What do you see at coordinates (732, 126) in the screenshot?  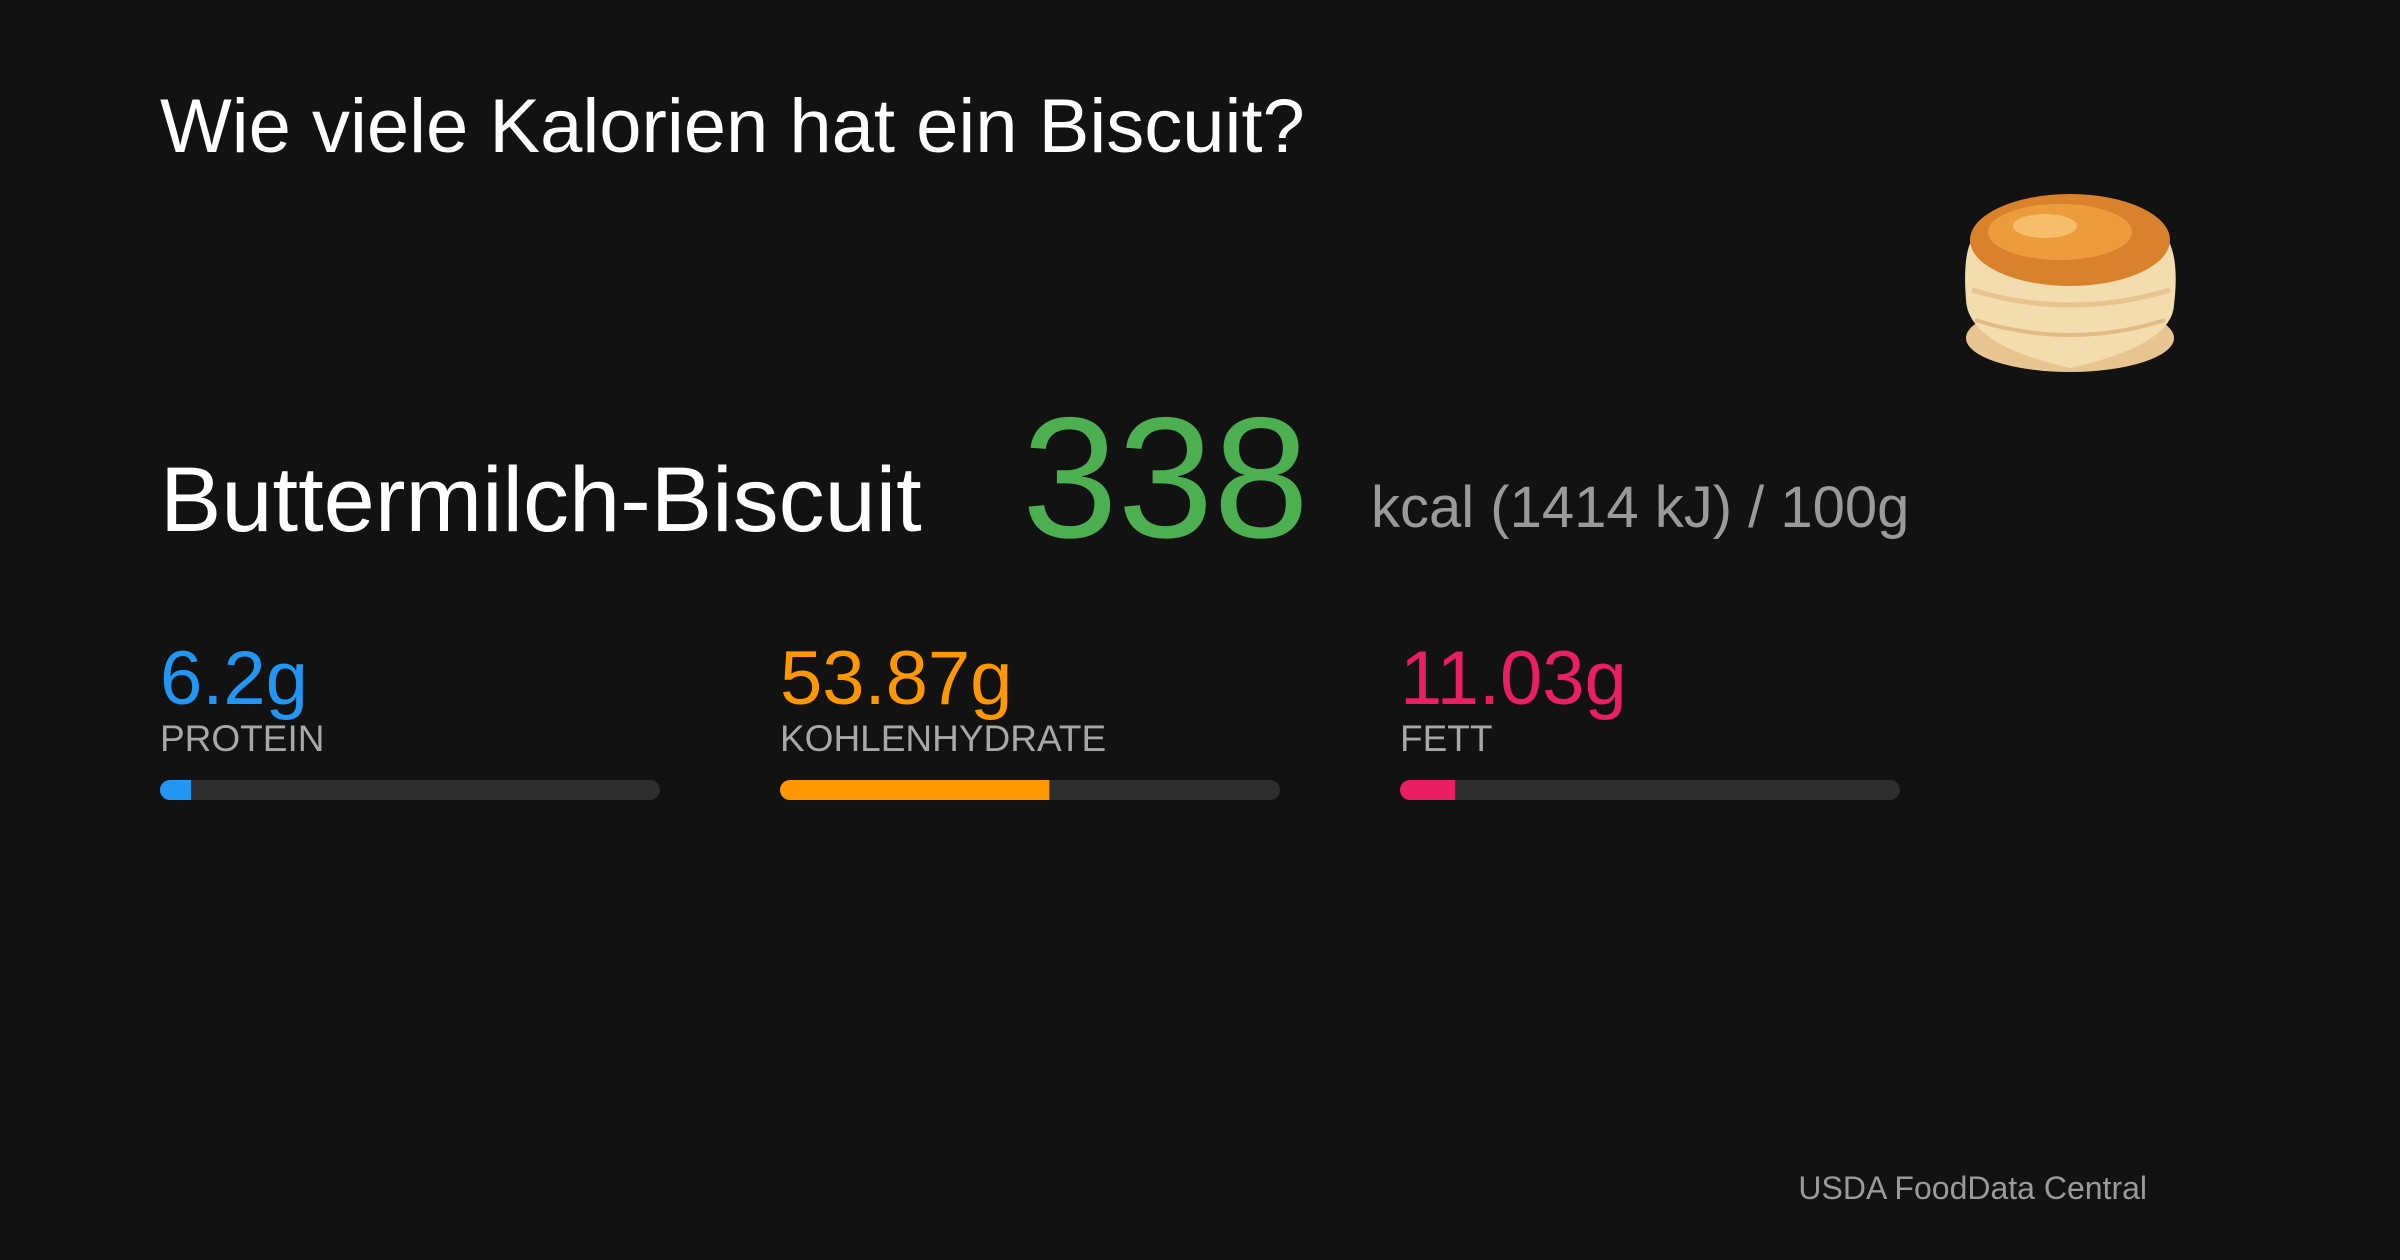 I see `title: Wie viele Kalorien hat ein Biscuit?` at bounding box center [732, 126].